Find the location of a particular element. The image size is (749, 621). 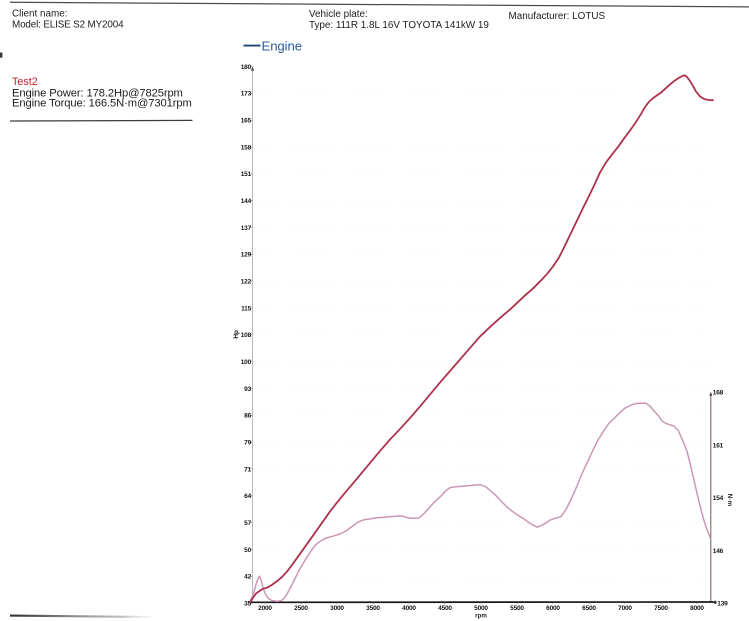

svg-text: Engine is located at coordinates (282, 46).